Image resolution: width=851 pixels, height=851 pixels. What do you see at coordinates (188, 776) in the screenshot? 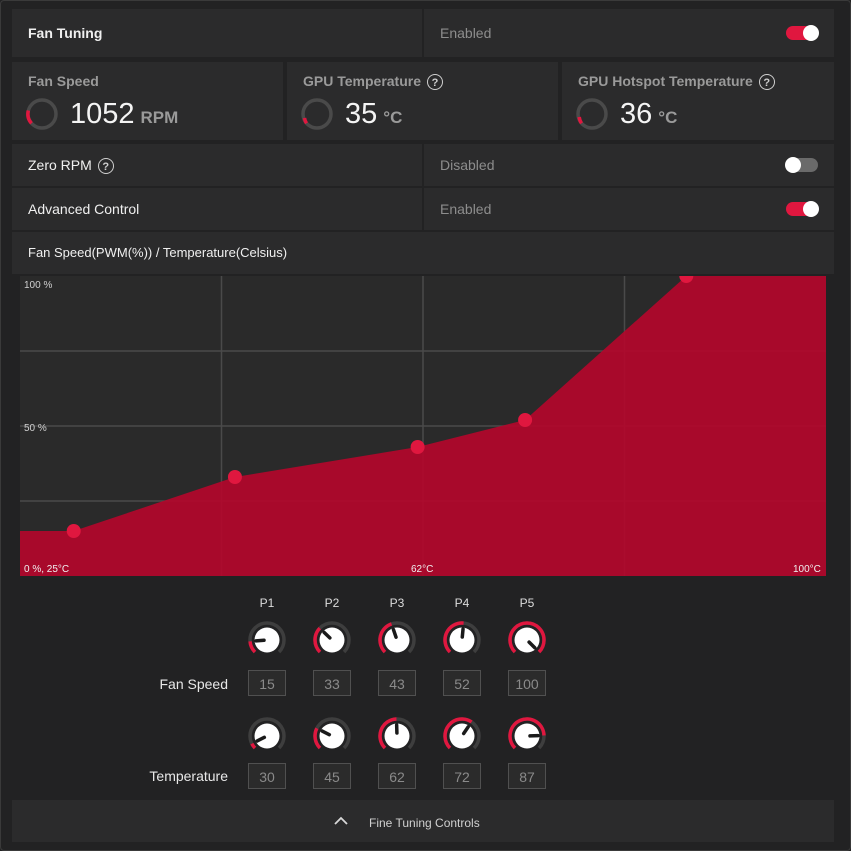
I see `temperature-row-label: Temperature` at bounding box center [188, 776].